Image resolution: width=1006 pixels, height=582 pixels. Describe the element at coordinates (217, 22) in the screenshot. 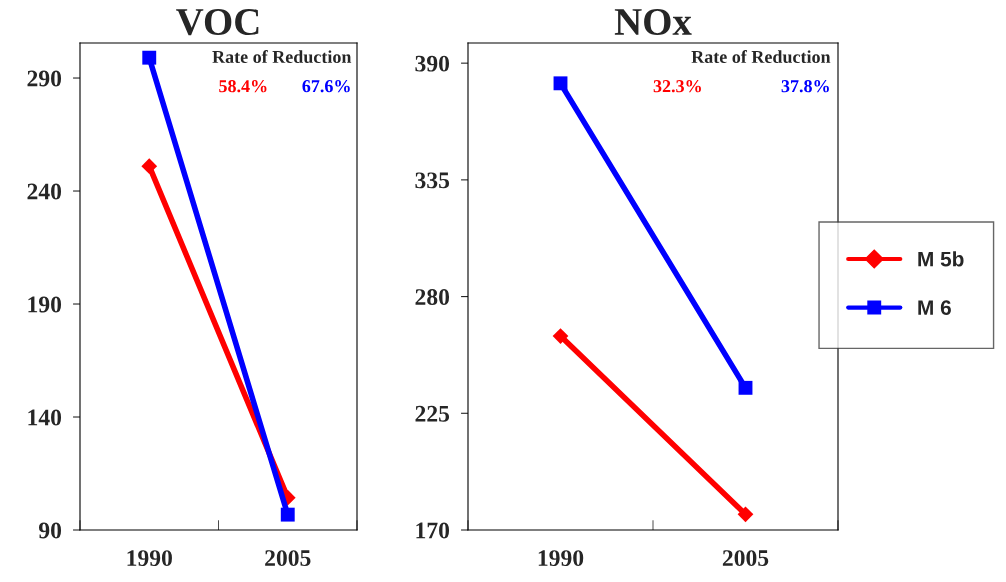

I see `chart-title: VOC` at that location.